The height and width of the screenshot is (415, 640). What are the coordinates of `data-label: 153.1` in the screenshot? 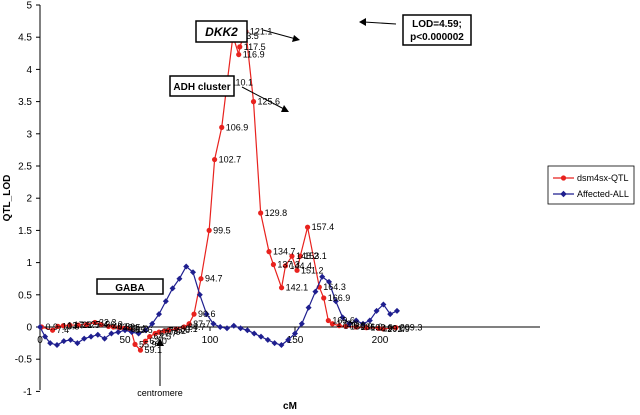 It's located at (315, 256).